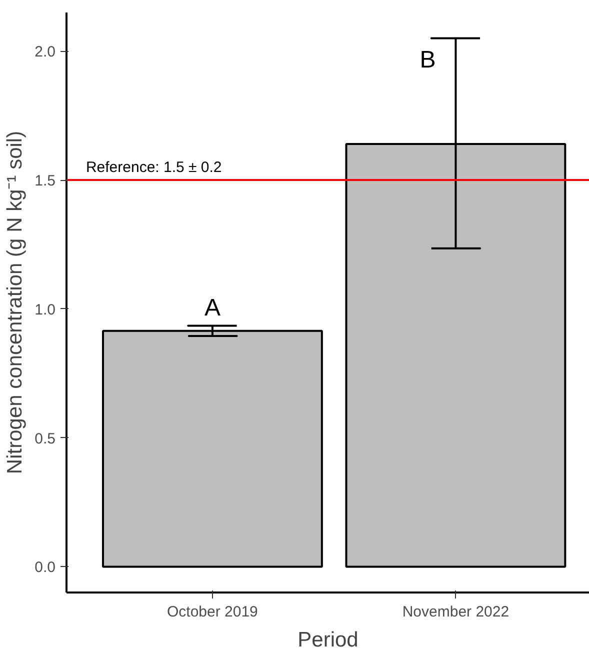 This screenshot has height=654, width=589. I want to click on annotation: B, so click(428, 60).